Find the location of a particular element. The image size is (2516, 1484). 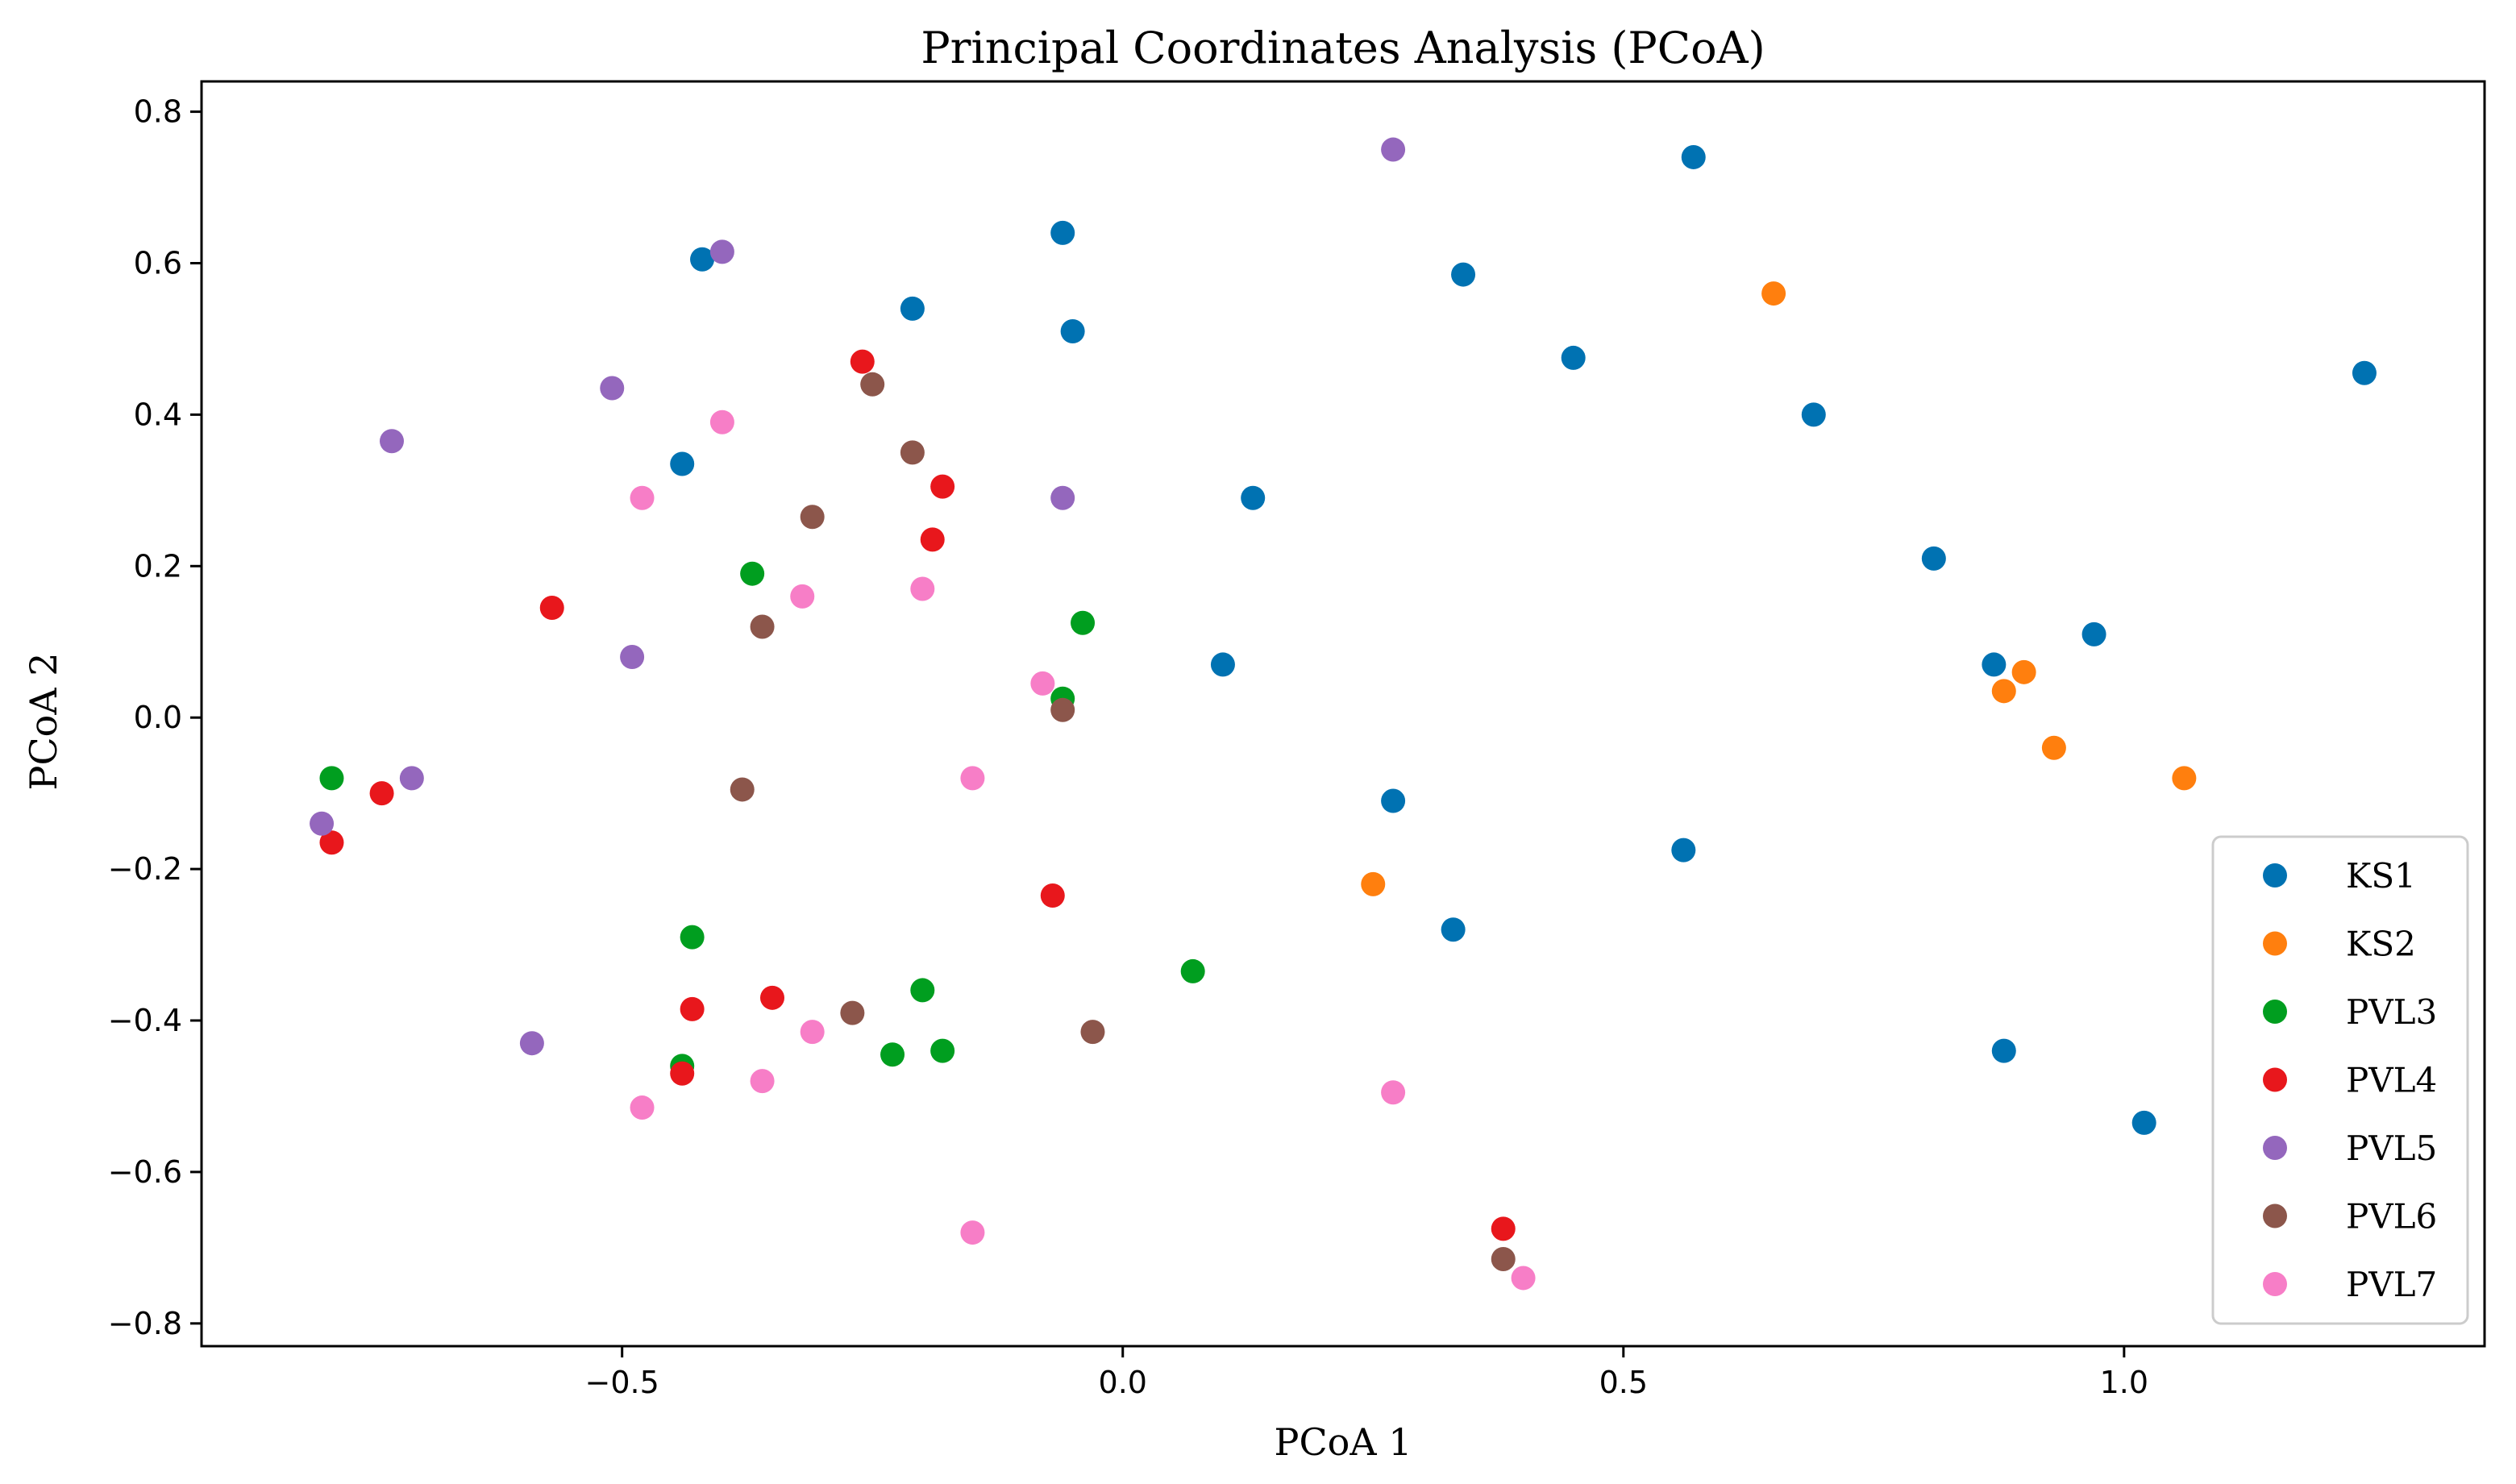

x-axis-label: PCoA 1 is located at coordinates (1343, 1442).